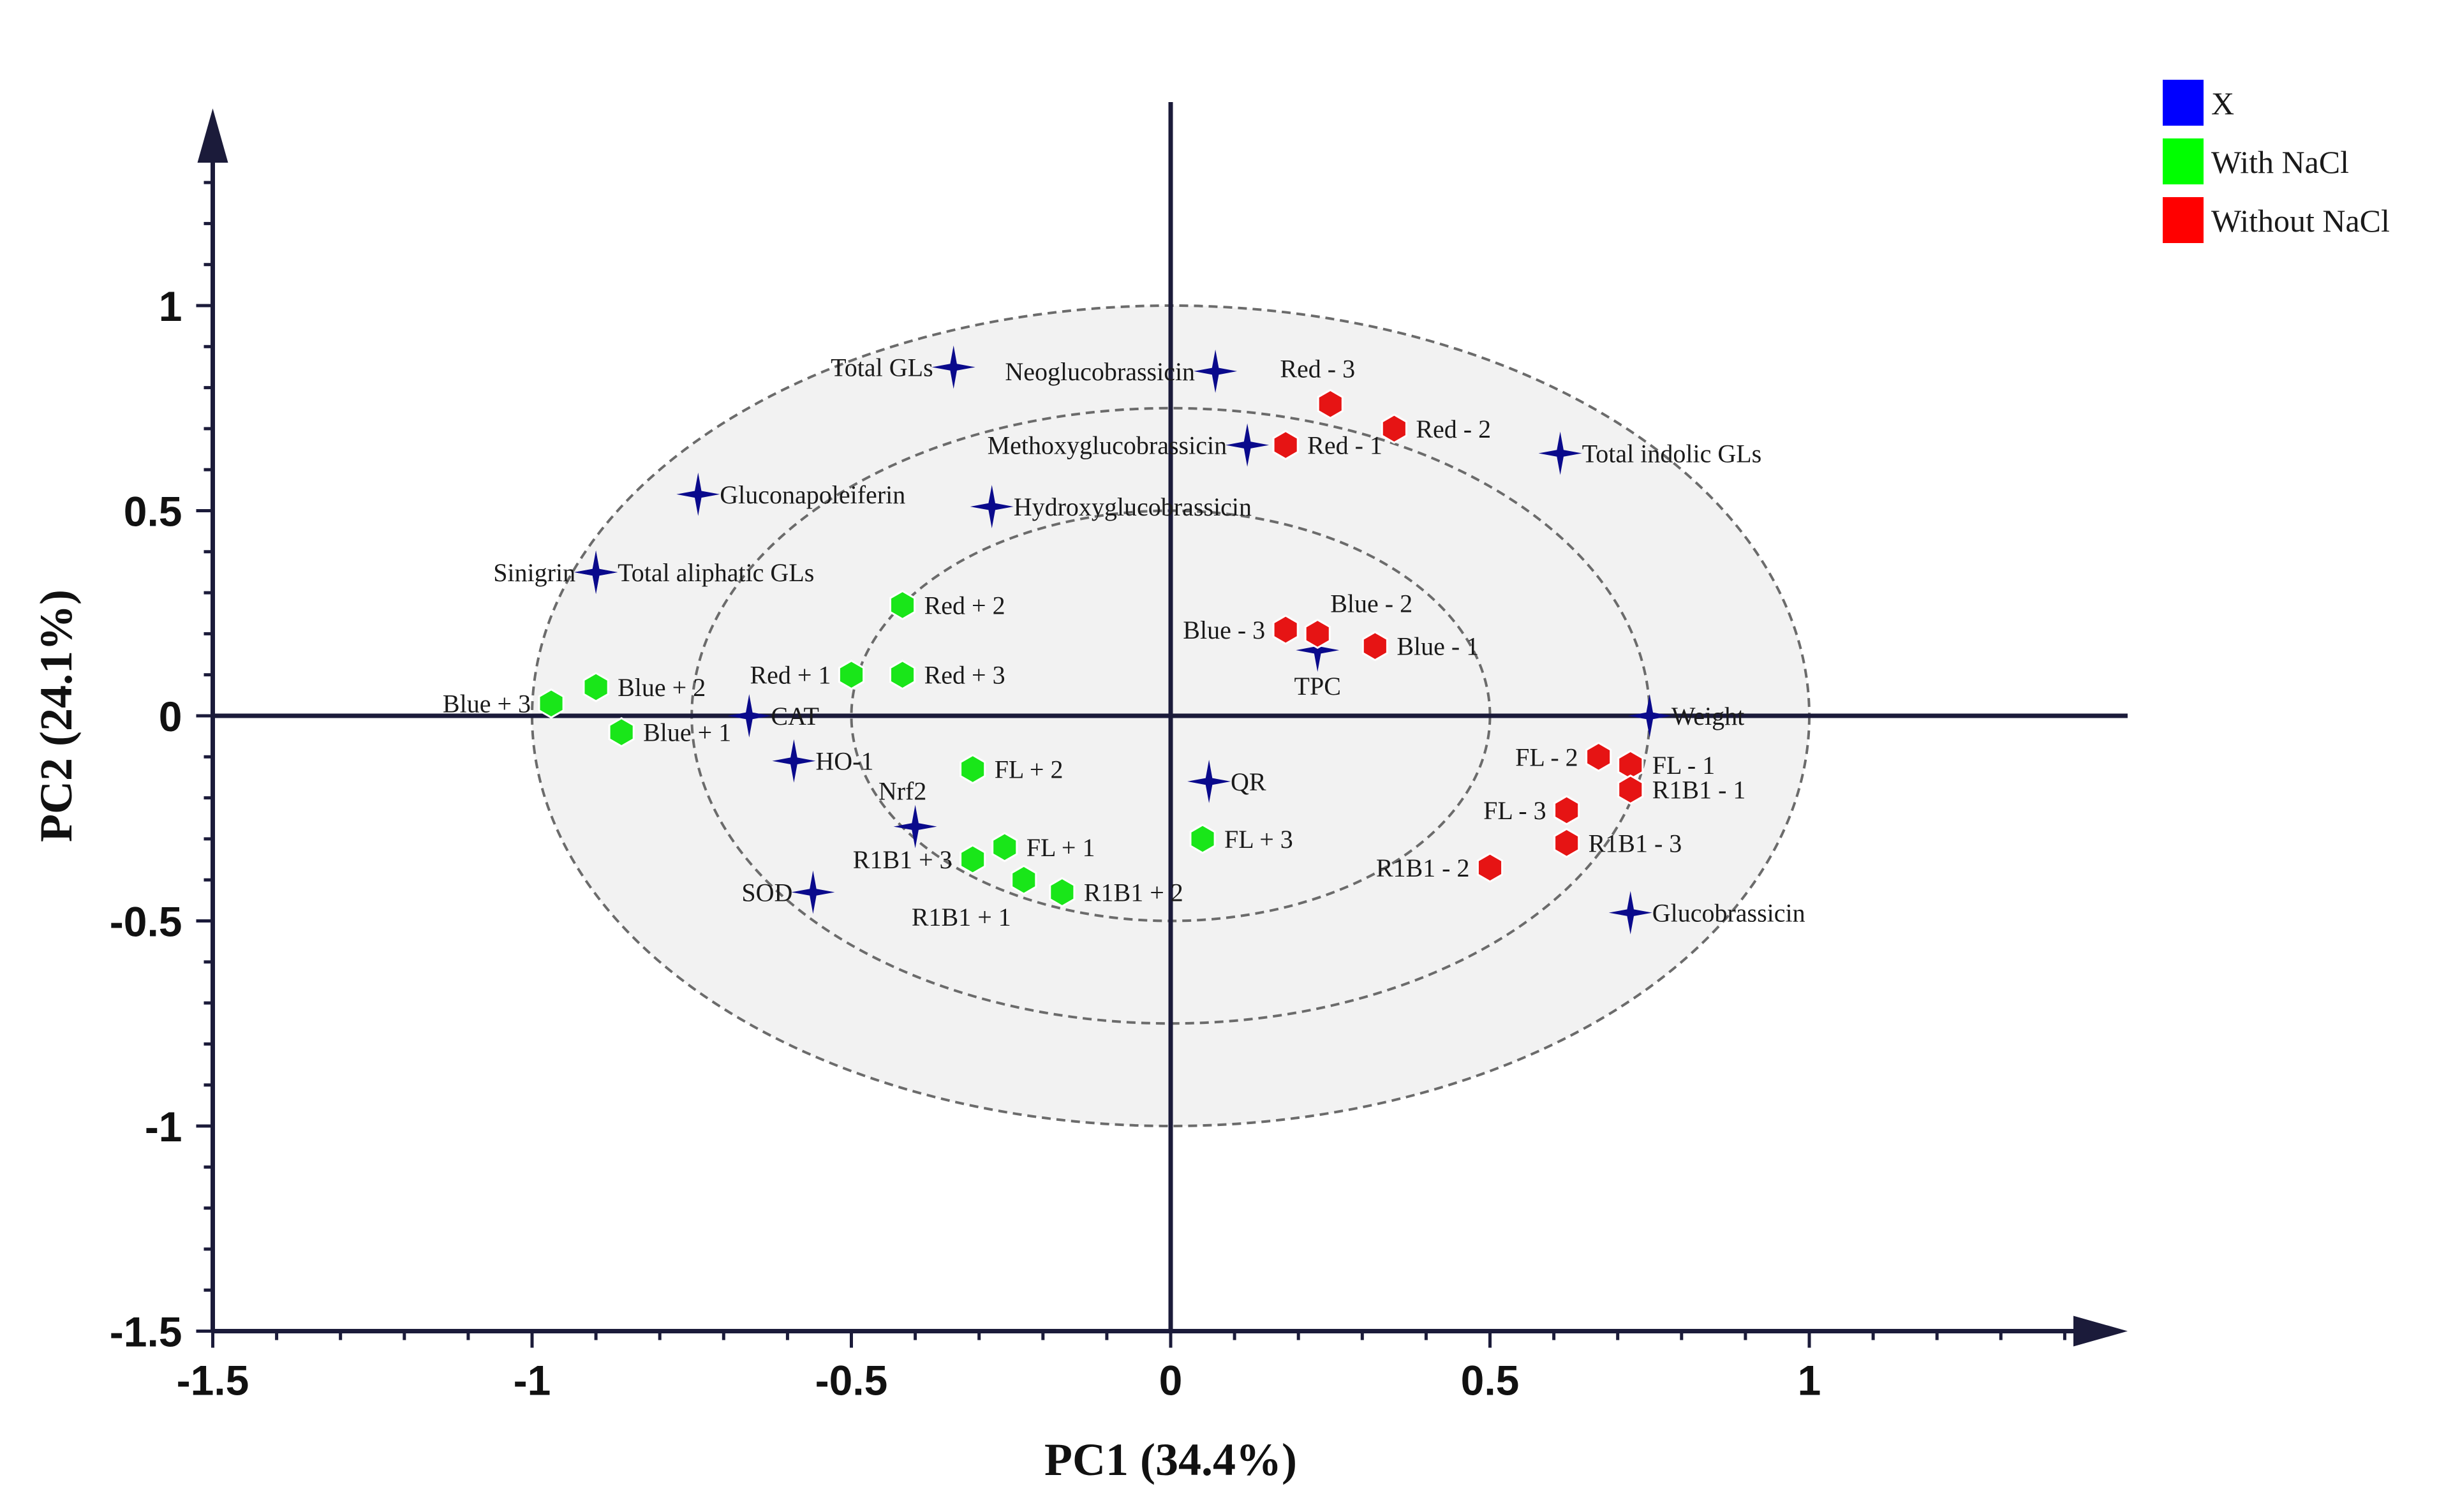  I want to click on point-nrf2, so click(915, 826).